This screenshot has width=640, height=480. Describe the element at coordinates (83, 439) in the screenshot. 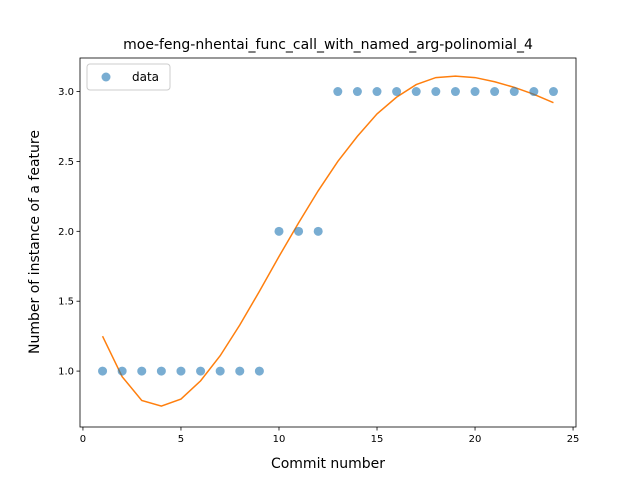

I see `x-tick-label: 0` at that location.